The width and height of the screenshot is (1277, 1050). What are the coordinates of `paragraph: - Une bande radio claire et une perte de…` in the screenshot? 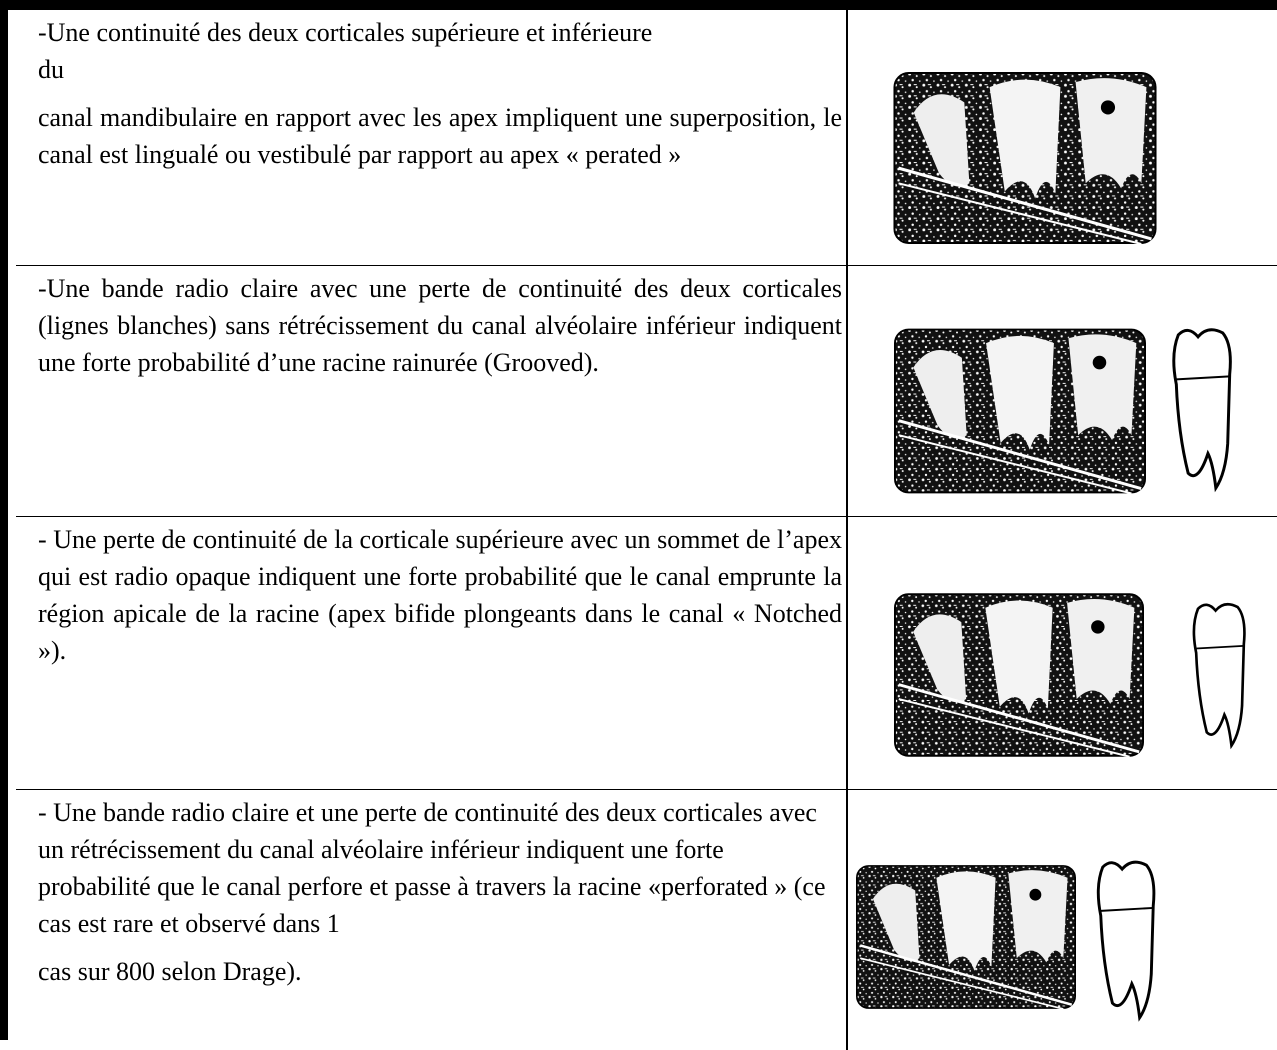 It's located at (432, 868).